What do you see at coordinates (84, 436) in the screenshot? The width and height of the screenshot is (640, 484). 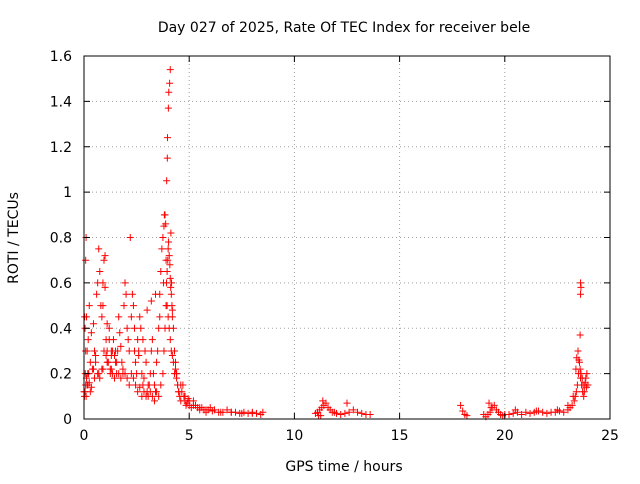 I see `x-tick-label: 0` at bounding box center [84, 436].